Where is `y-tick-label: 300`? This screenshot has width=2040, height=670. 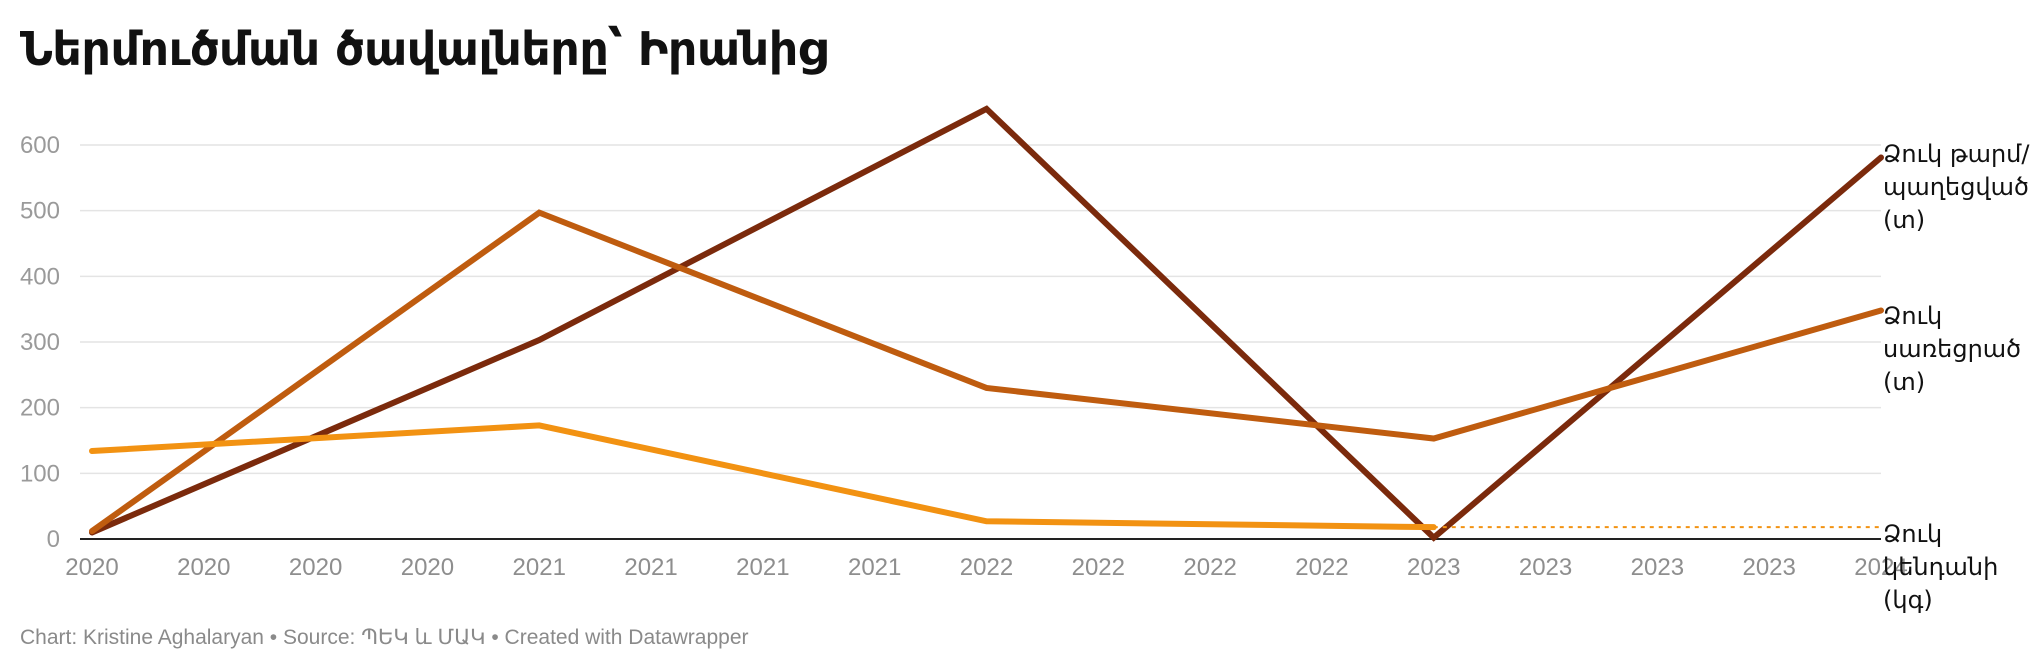
y-tick-label: 300 is located at coordinates (40, 342).